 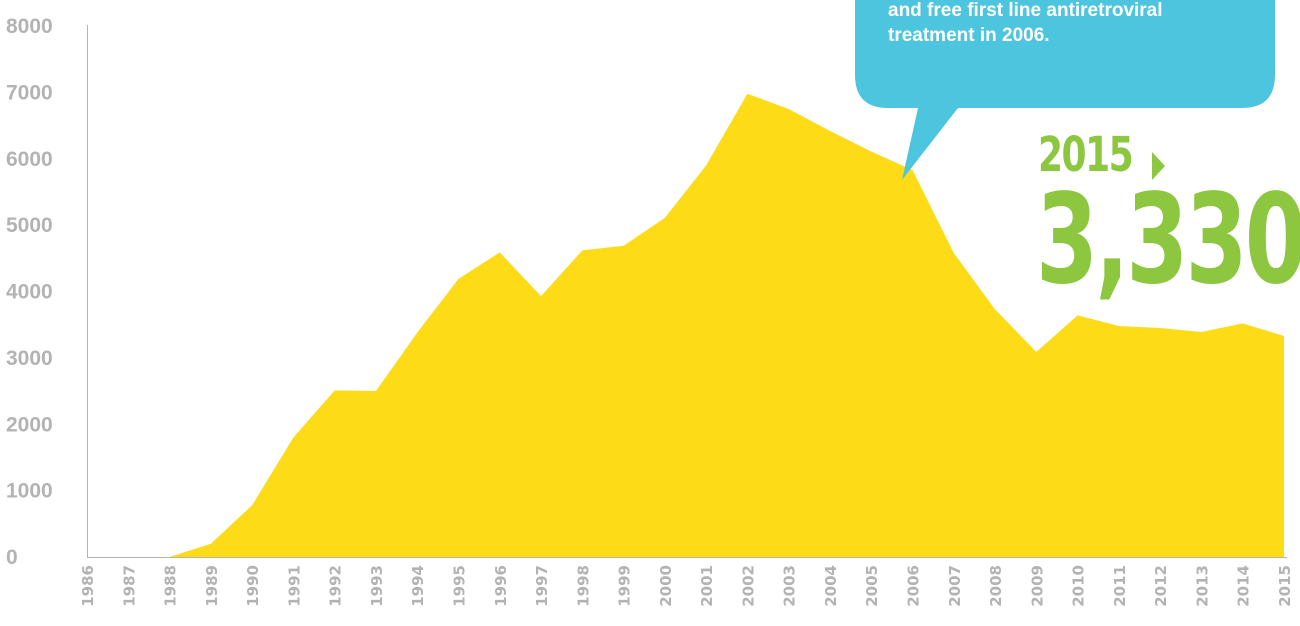 What do you see at coordinates (418, 586) in the screenshot?
I see `x-tick-label: 1994` at bounding box center [418, 586].